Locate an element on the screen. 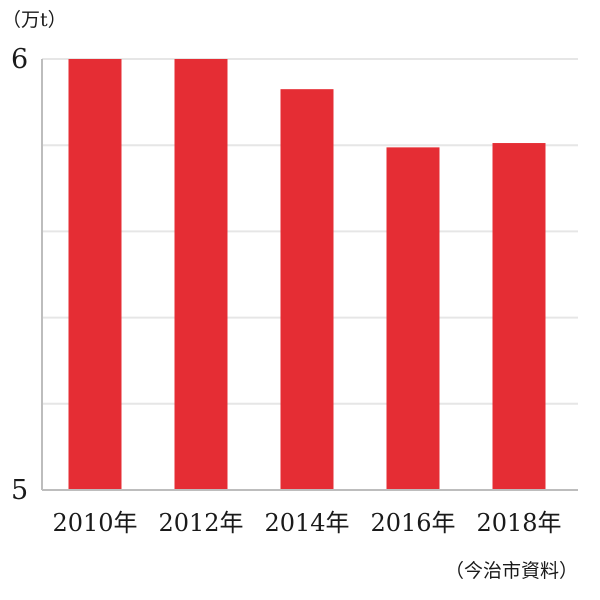  x-tick-label: 2010年 is located at coordinates (94, 523).